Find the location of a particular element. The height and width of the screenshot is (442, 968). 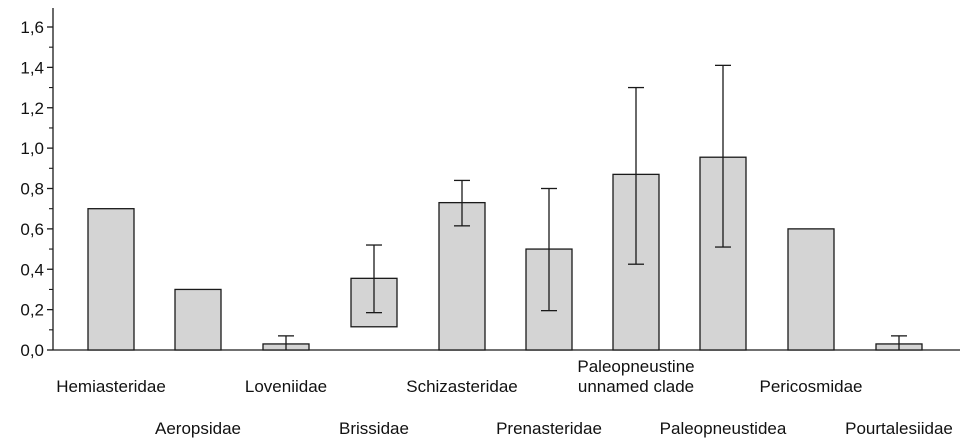

y-tick-label: 1,4 is located at coordinates (32, 67).